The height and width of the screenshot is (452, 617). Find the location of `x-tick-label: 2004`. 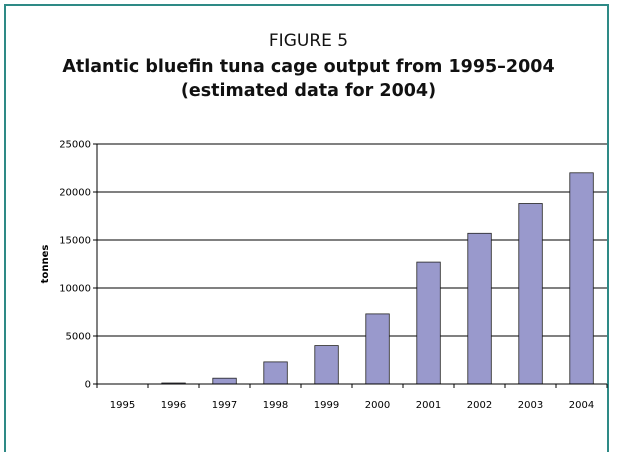

x-tick-label: 2004 is located at coordinates (581, 405).